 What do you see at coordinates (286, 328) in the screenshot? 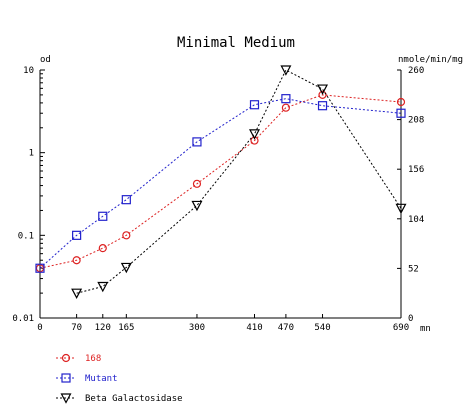
I see `x-axis-tick-label: 470` at bounding box center [286, 328].